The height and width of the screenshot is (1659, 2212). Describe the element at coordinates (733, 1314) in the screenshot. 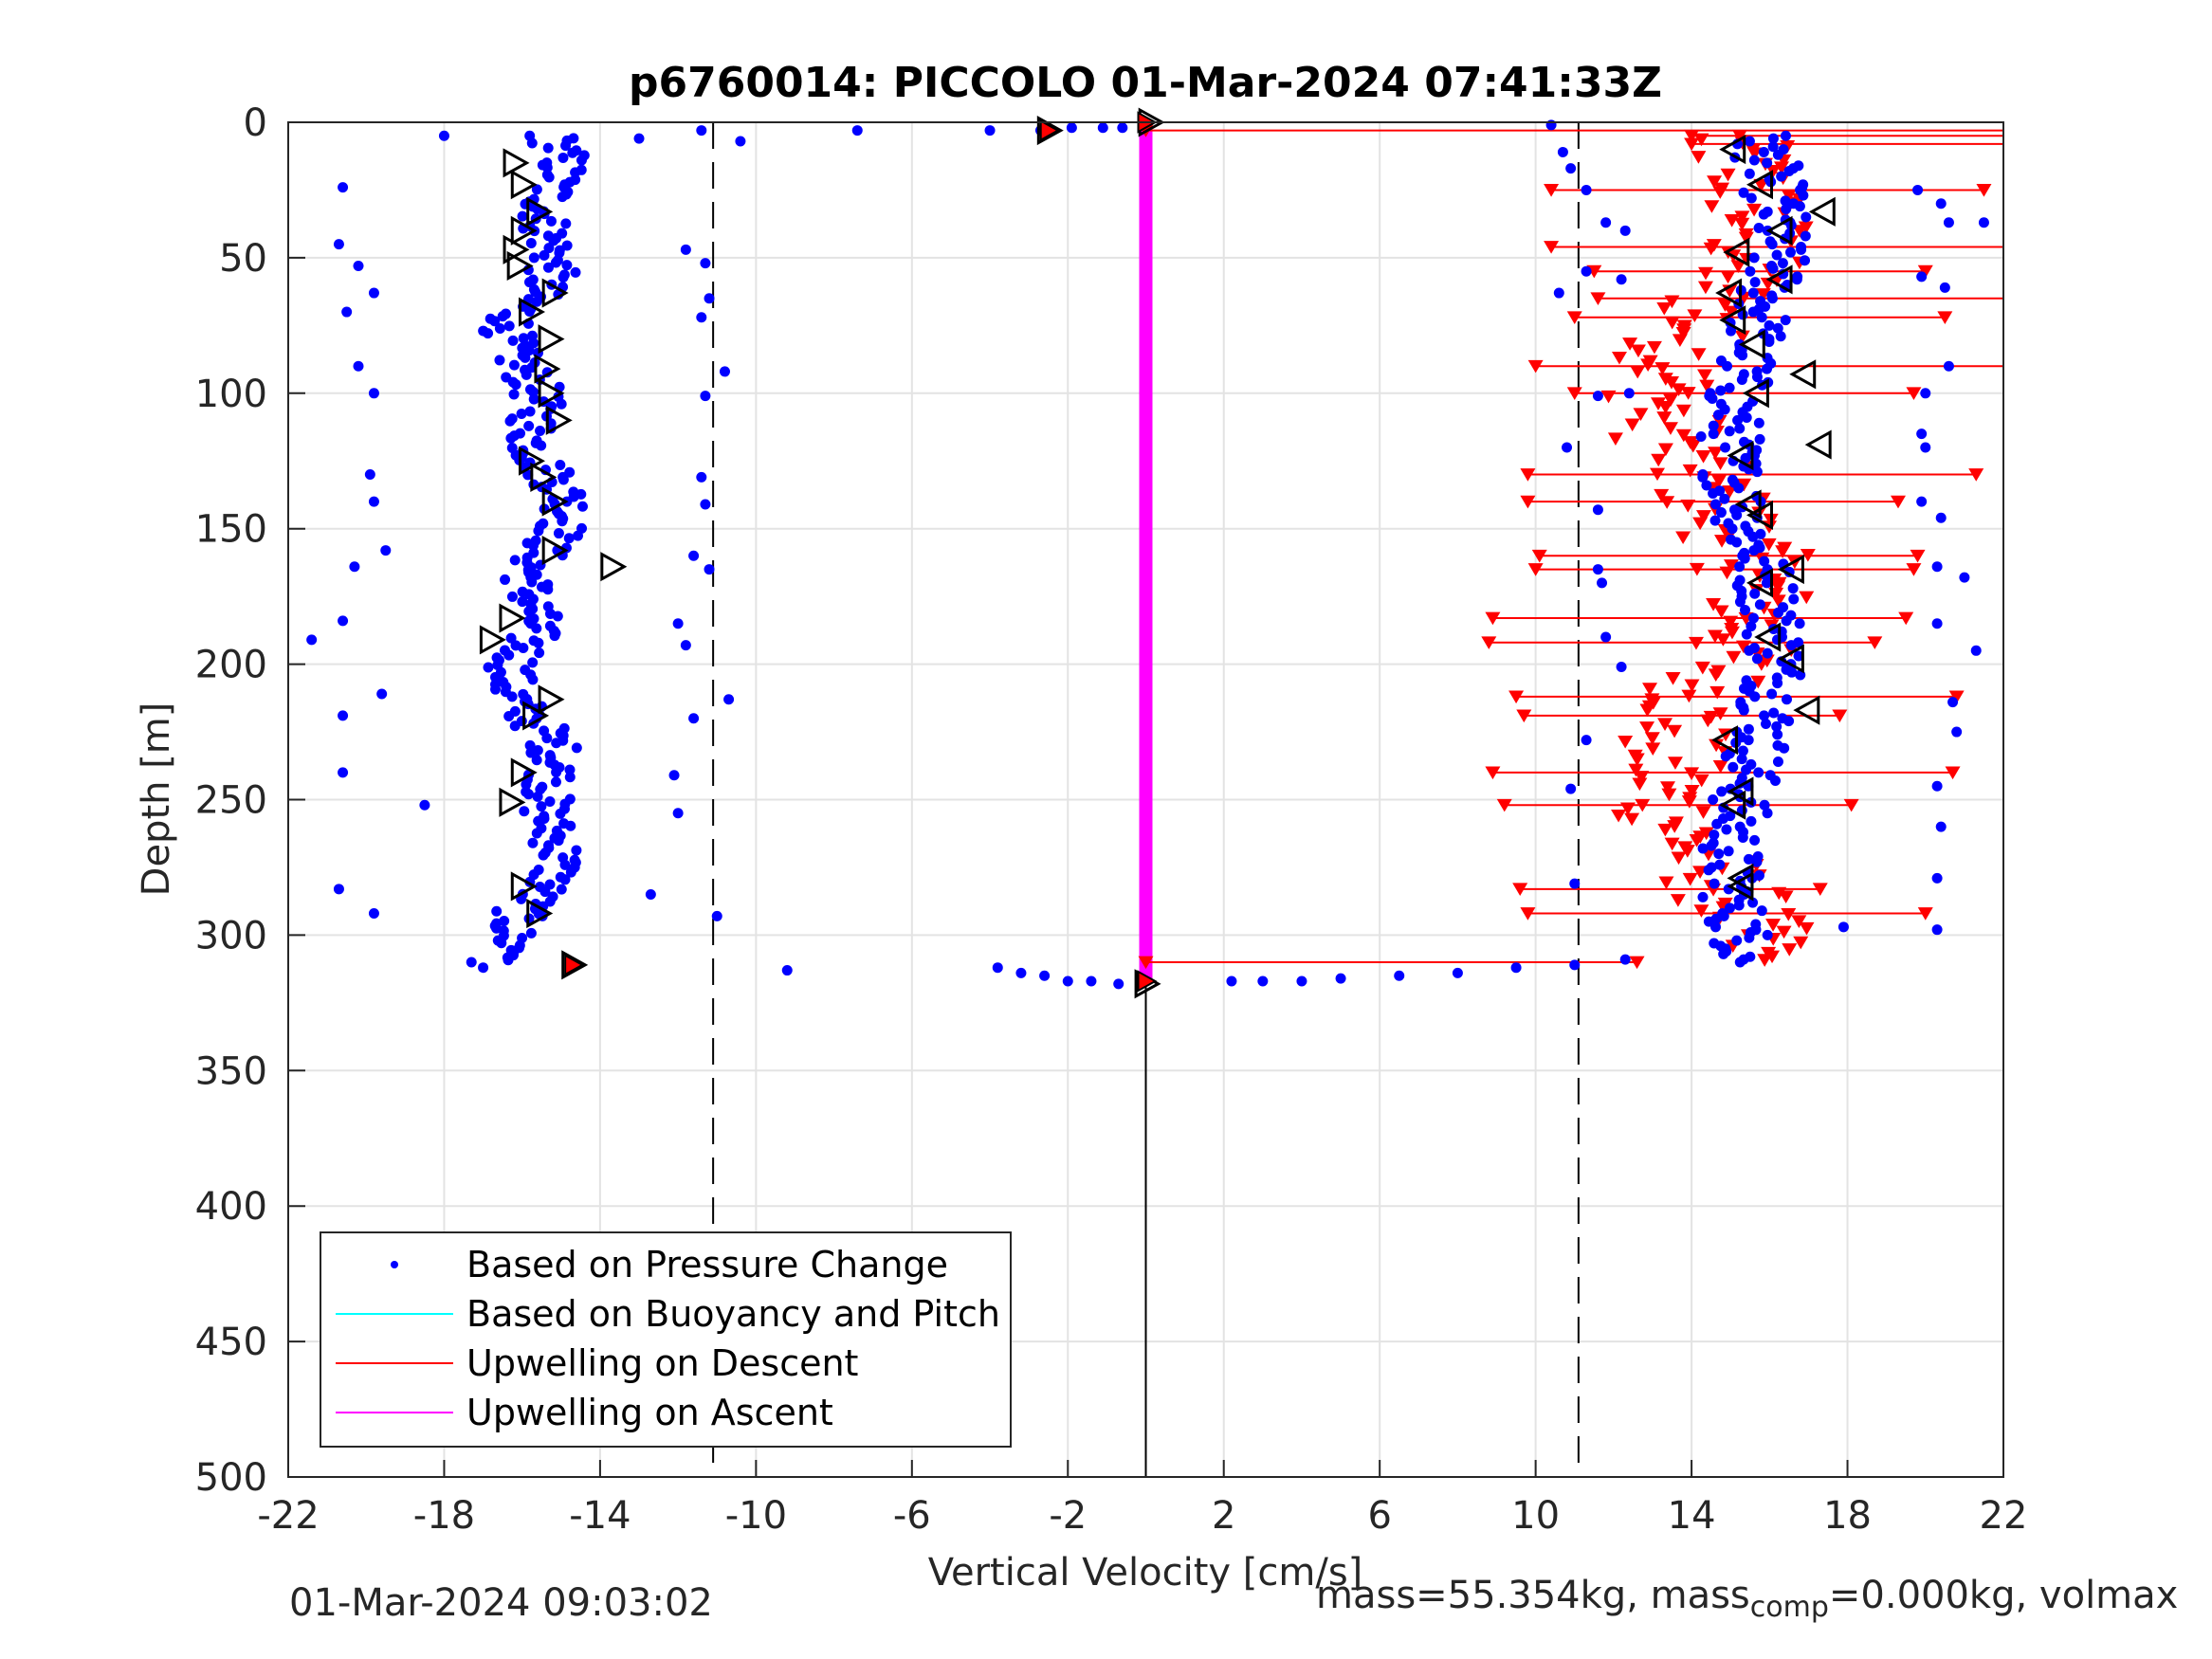

I see `legend-label: Based on Buoyancy and Pitch` at that location.